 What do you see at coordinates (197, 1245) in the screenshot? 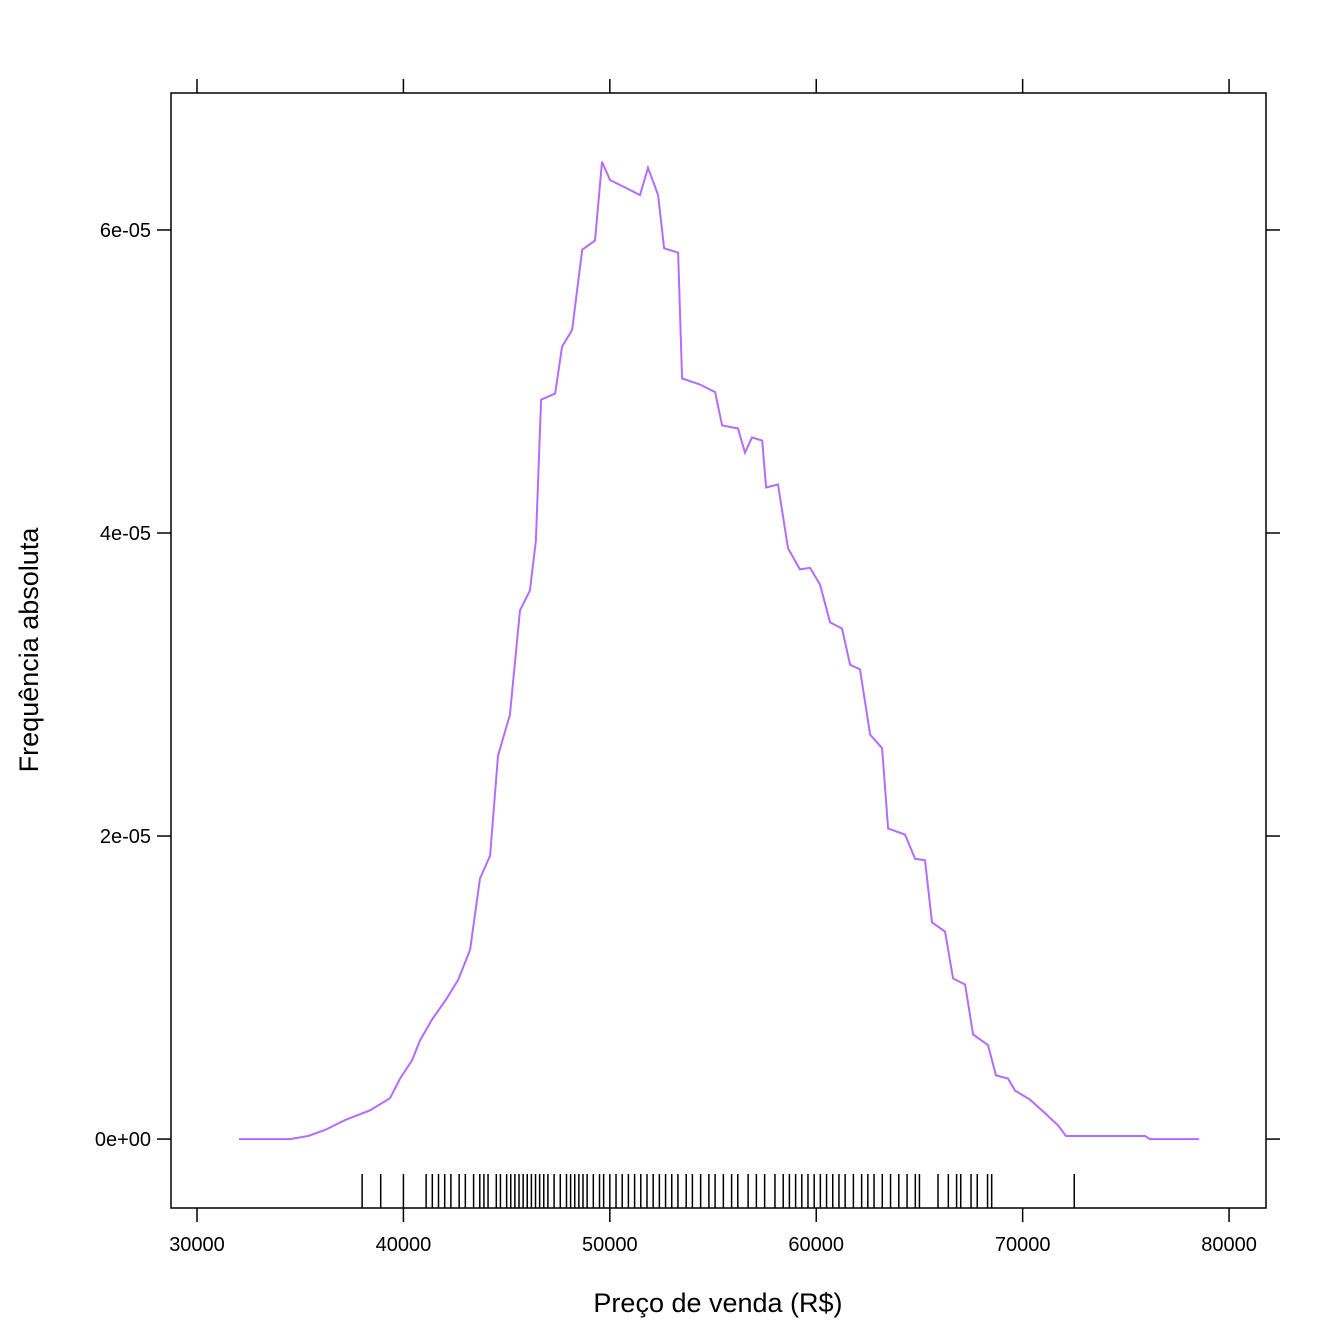
I see `x-tick-label: 30000` at bounding box center [197, 1245].